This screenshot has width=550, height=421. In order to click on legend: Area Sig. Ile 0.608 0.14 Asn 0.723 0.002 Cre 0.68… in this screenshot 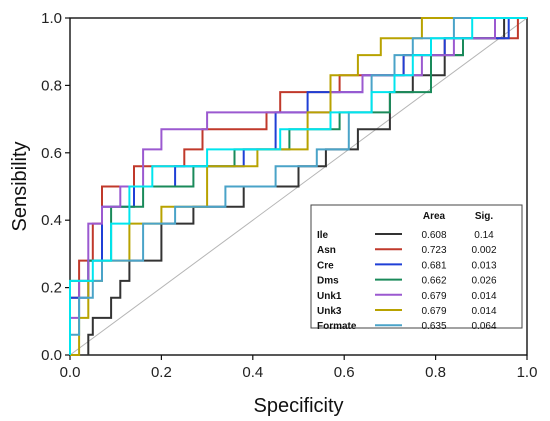, I will do `click(416, 268)`.